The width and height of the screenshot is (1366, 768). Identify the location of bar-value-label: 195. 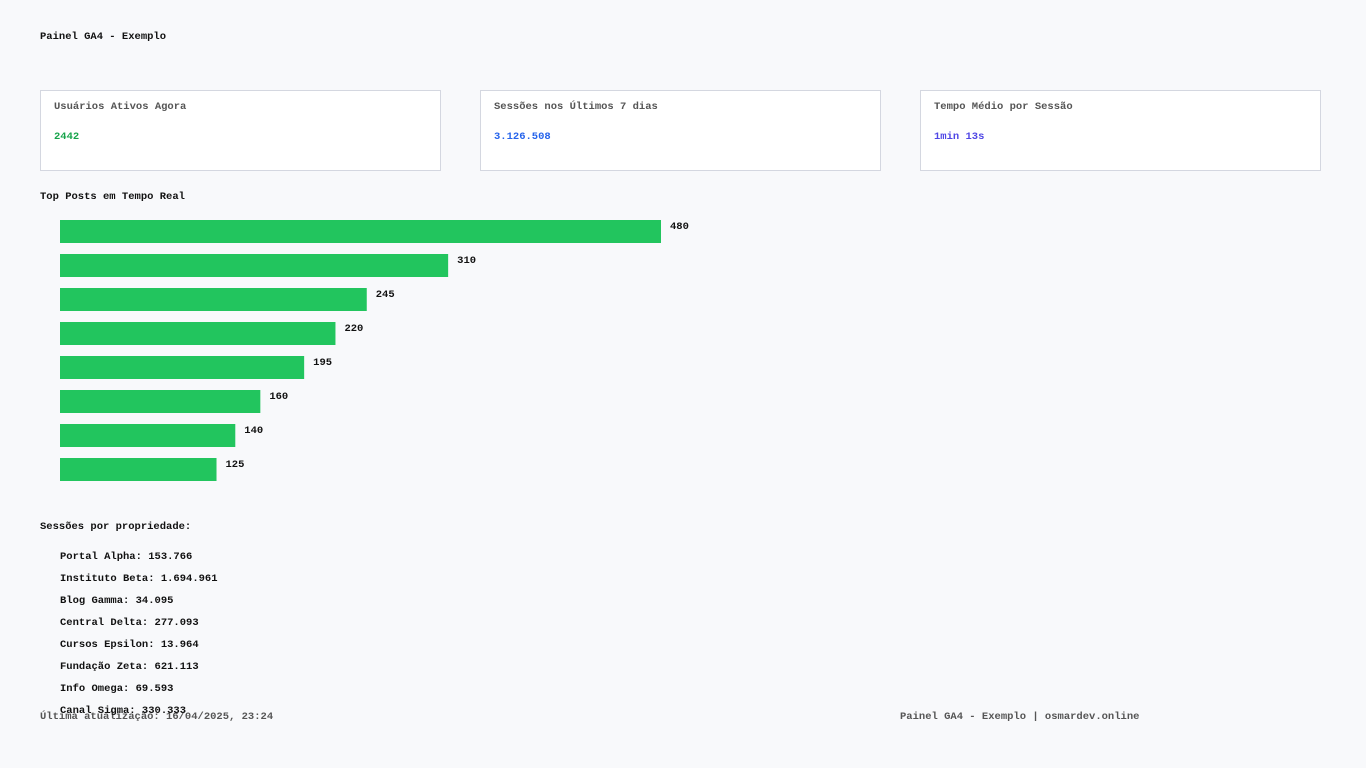
(322, 363).